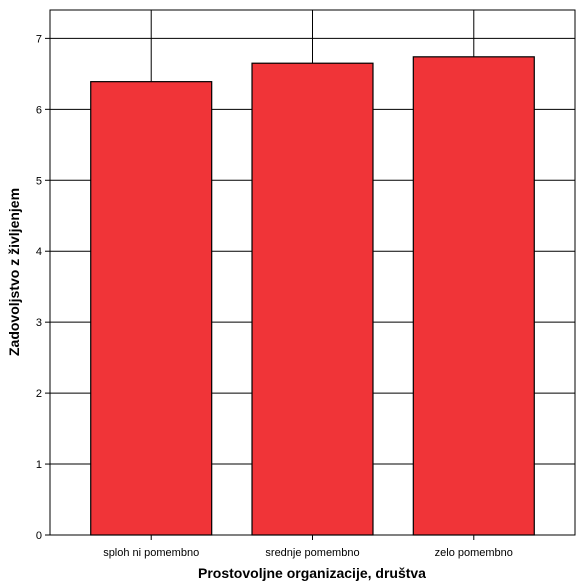 Image resolution: width=580 pixels, height=585 pixels. I want to click on x-axis-title: Prostovoljne organizacije, društva, so click(312, 573).